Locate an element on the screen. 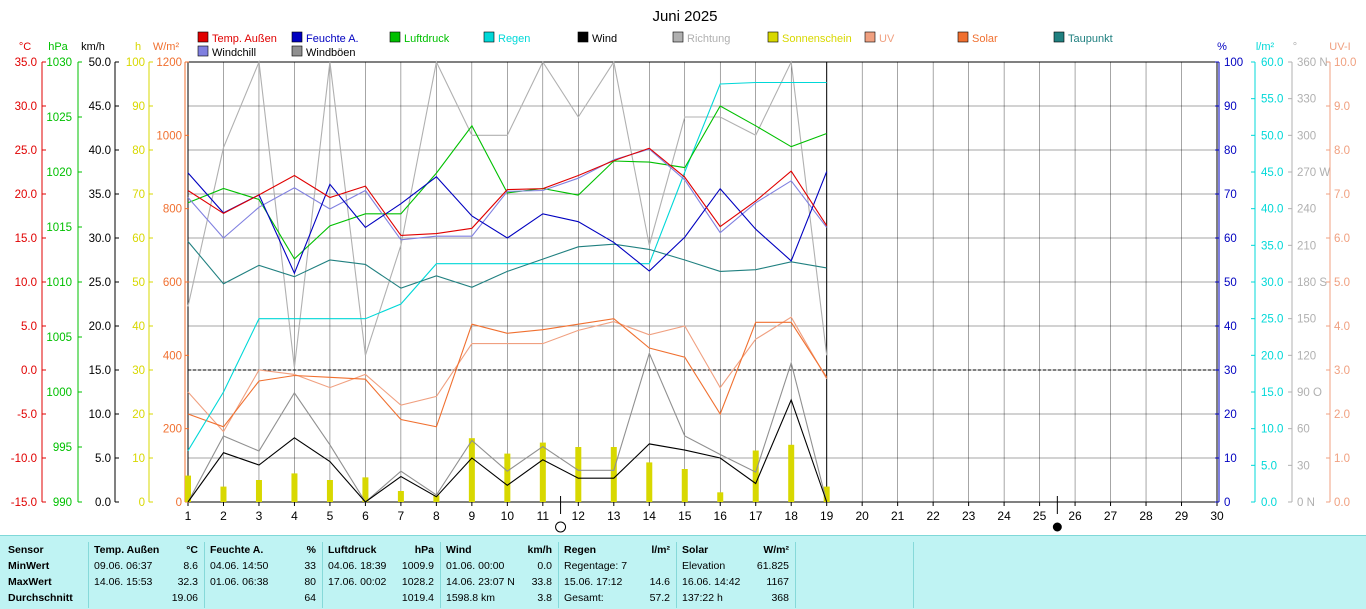 The image size is (1366, 609). x-tick-label: 29 is located at coordinates (1182, 516).